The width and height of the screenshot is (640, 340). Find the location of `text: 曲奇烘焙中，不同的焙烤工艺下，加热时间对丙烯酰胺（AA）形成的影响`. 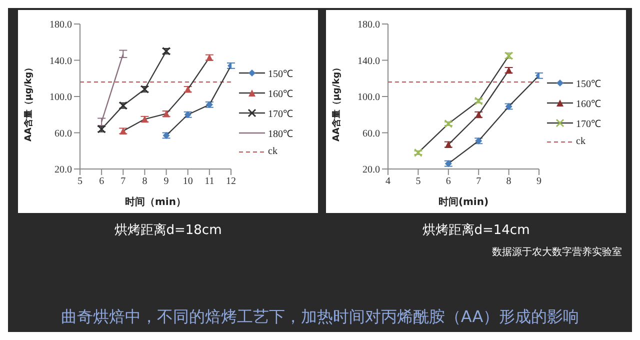

text: 曲奇烘焙中，不同的焙烤工艺下，加热时间对丙烯酰胺（AA）形成的影响 is located at coordinates (320, 317).